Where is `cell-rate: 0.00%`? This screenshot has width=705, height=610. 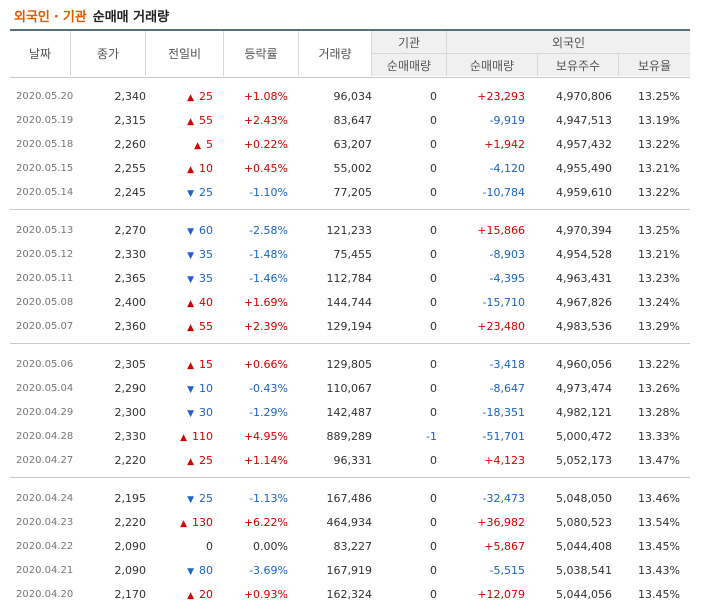 cell-rate: 0.00% is located at coordinates (270, 546).